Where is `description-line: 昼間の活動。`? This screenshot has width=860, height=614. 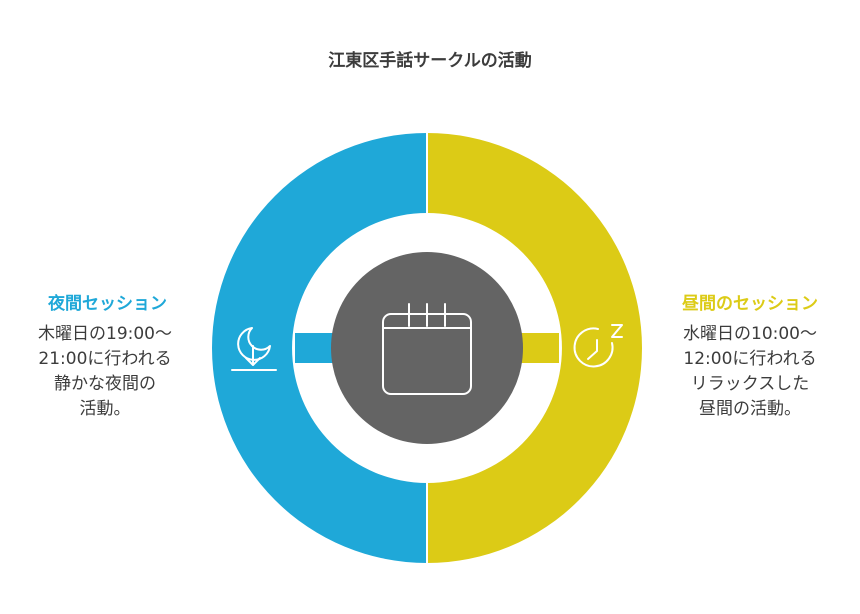
description-line: 昼間の活動。 is located at coordinates (750, 409).